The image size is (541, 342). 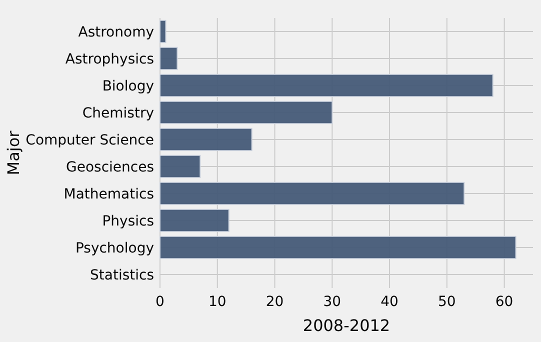 I want to click on x-tick-label: 0, so click(x=160, y=302).